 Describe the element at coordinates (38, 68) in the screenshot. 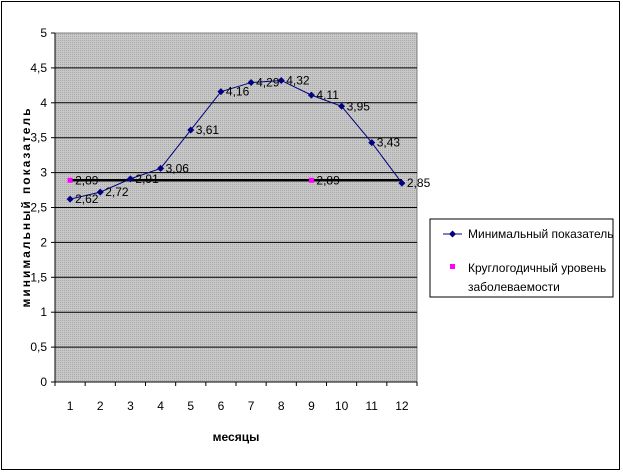

I see `y-tick-label: 4,5` at that location.